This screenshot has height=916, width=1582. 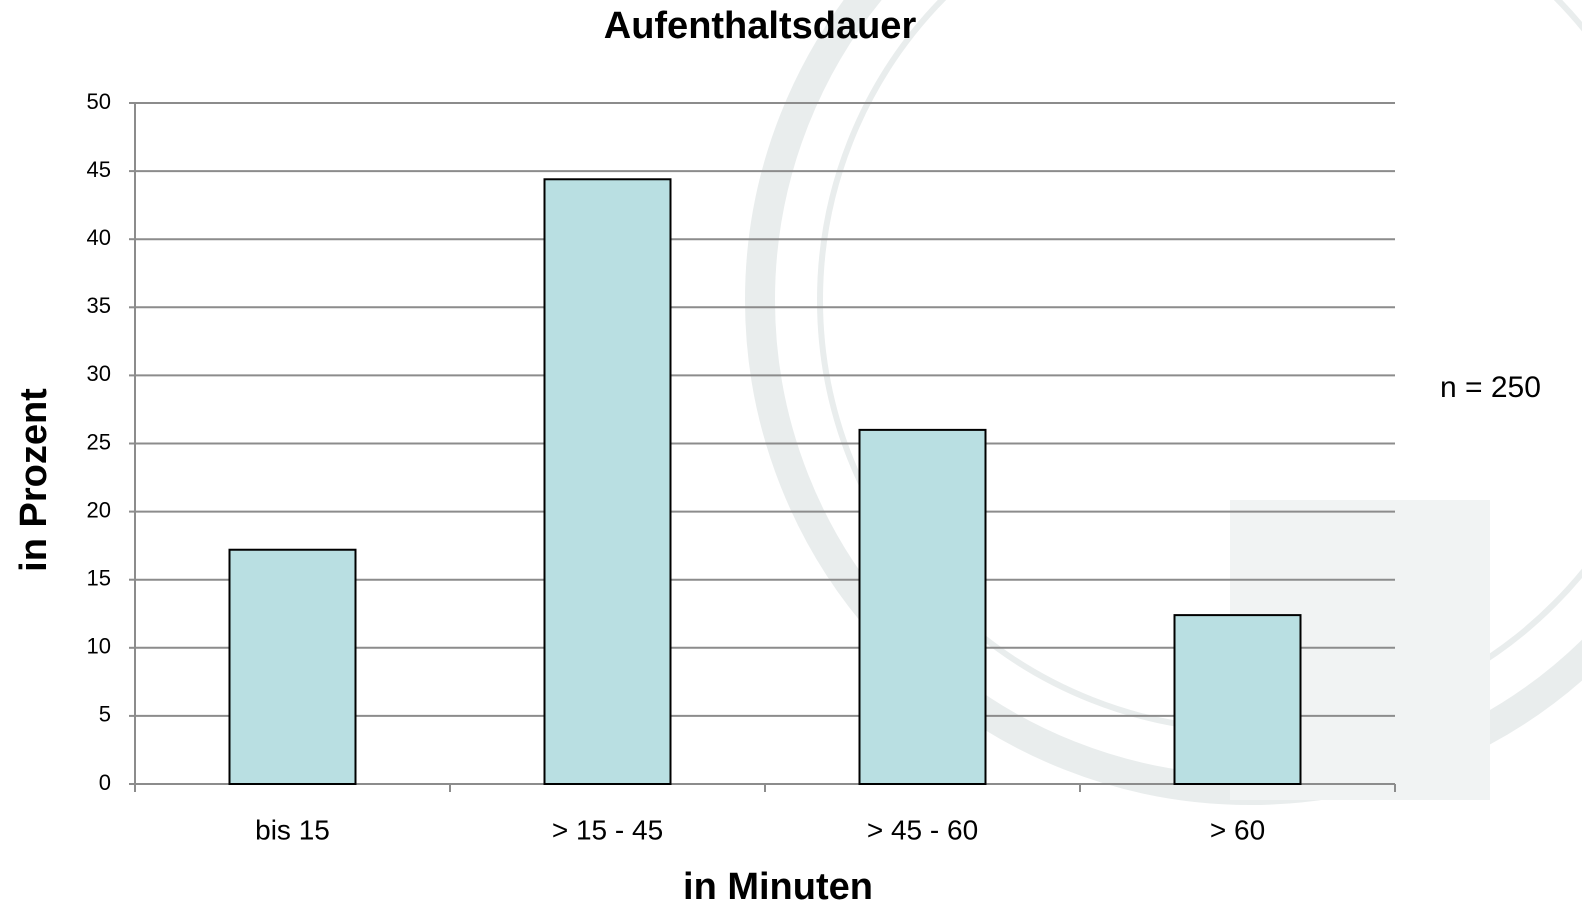 I want to click on y-tick-label: 20, so click(x=99, y=509).